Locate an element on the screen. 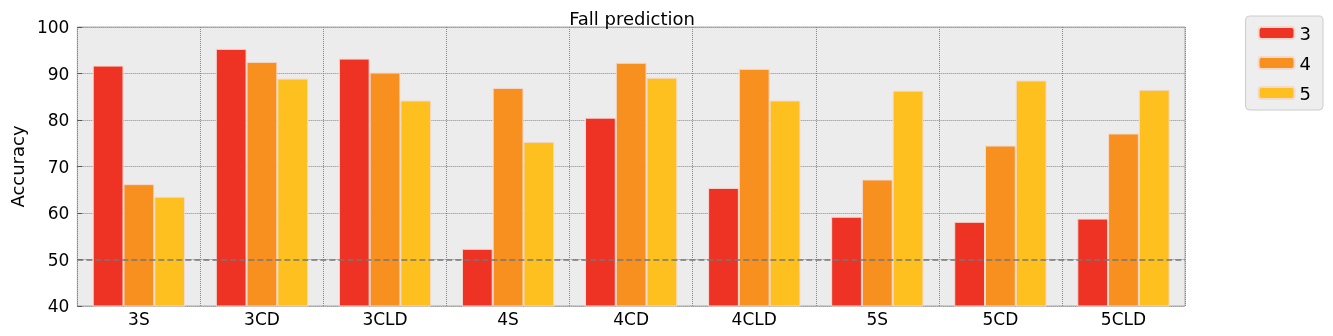 This screenshot has height=336, width=1333. y-tick-label: 90 is located at coordinates (58, 73).